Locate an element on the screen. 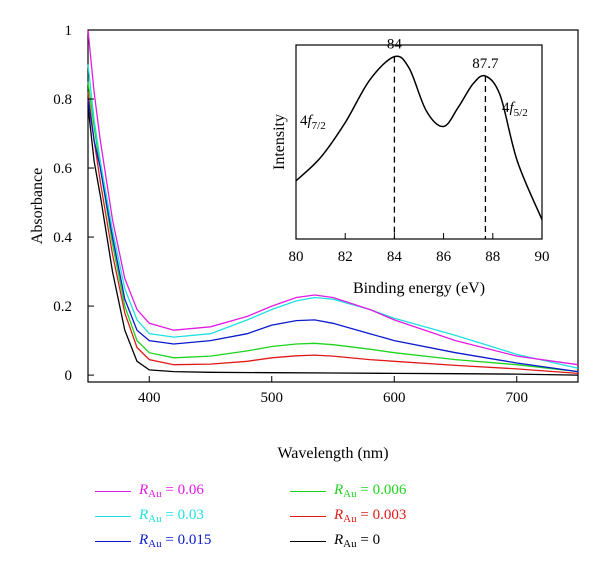  legend-label: RAu = 0.015 is located at coordinates (175, 541).